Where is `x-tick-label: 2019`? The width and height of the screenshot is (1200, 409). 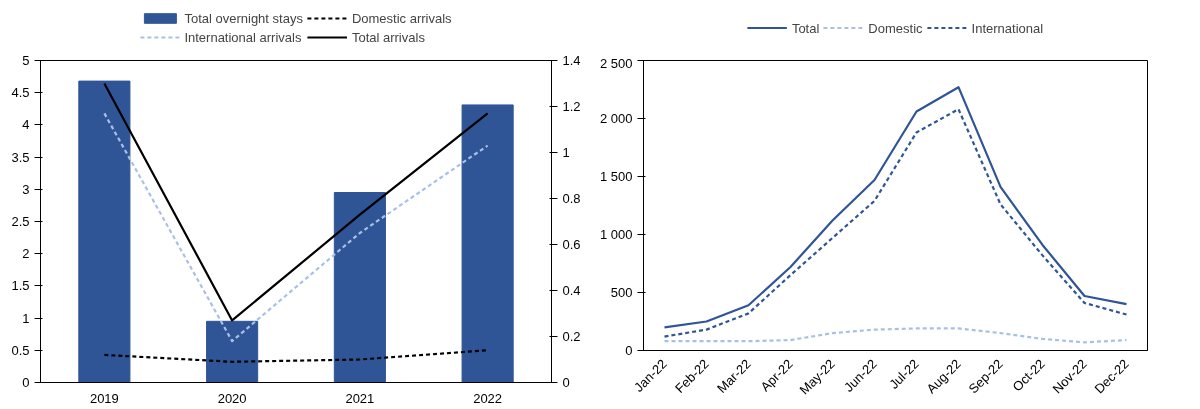
x-tick-label: 2019 is located at coordinates (104, 398).